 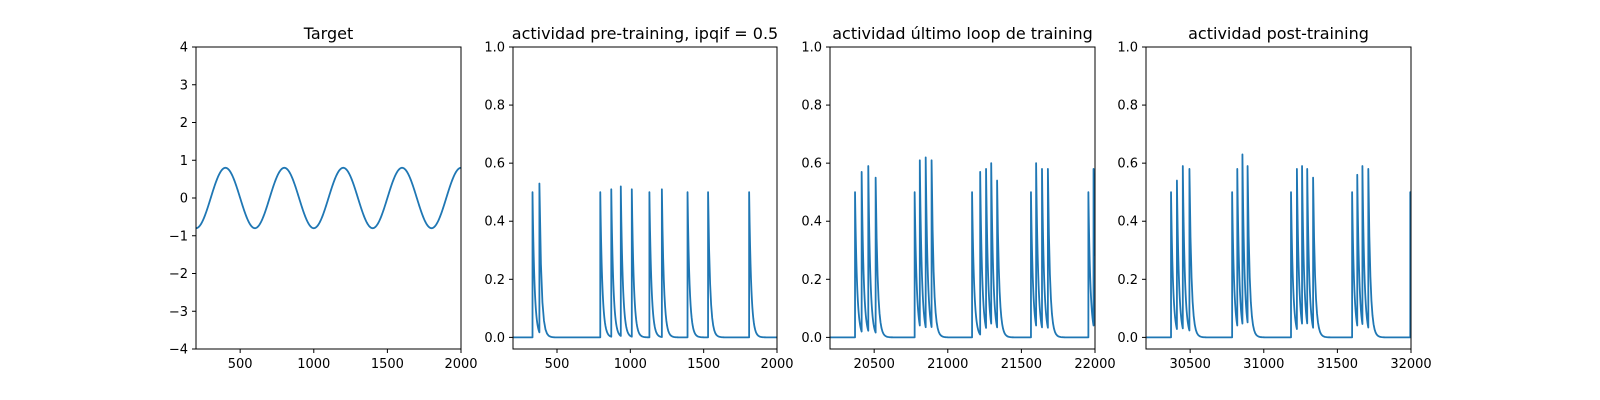 I want to click on y-tick-label: 2, so click(x=184, y=123).